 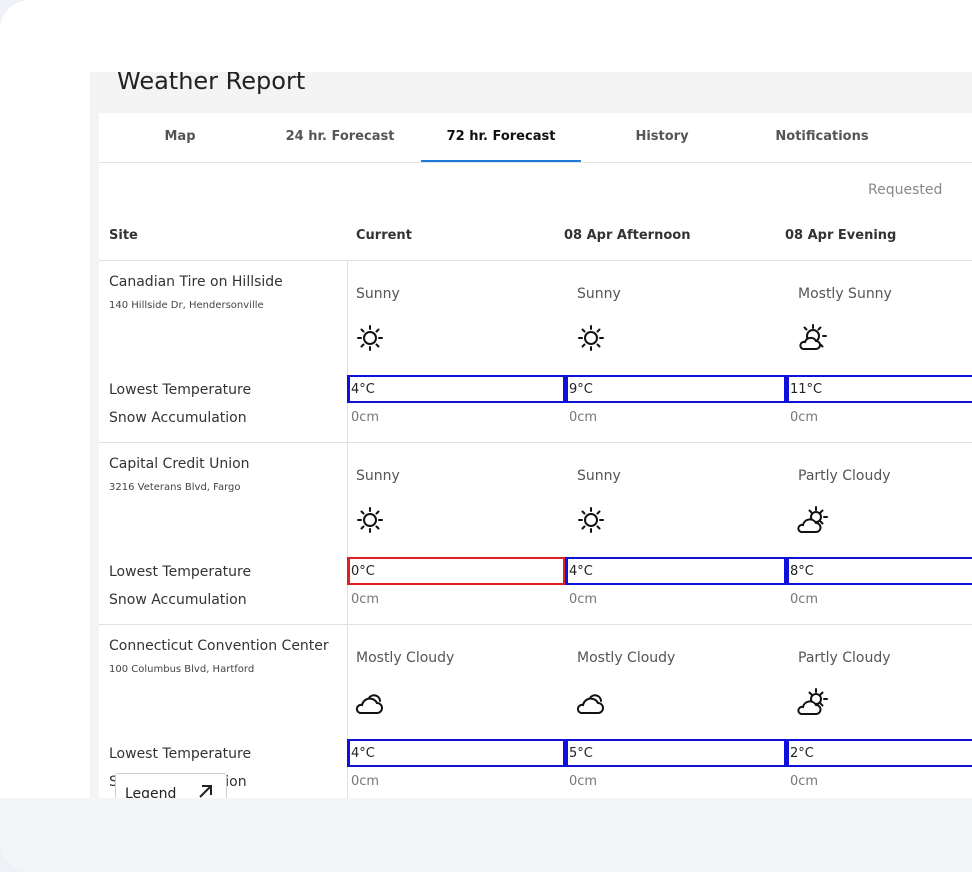 I want to click on requested-note: Requested, so click(x=905, y=190).